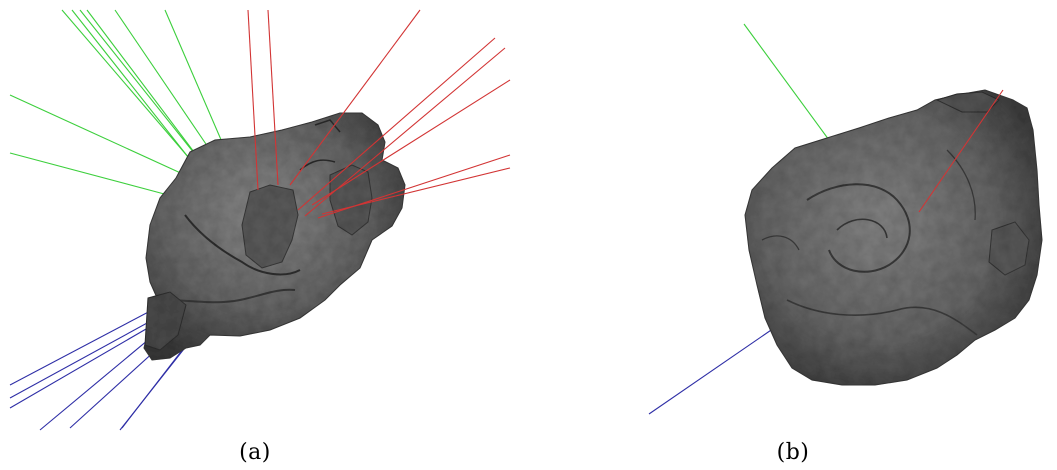 This screenshot has height=470, width=1057. Describe the element at coordinates (255, 452) in the screenshot. I see `caption-a: (a)` at that location.